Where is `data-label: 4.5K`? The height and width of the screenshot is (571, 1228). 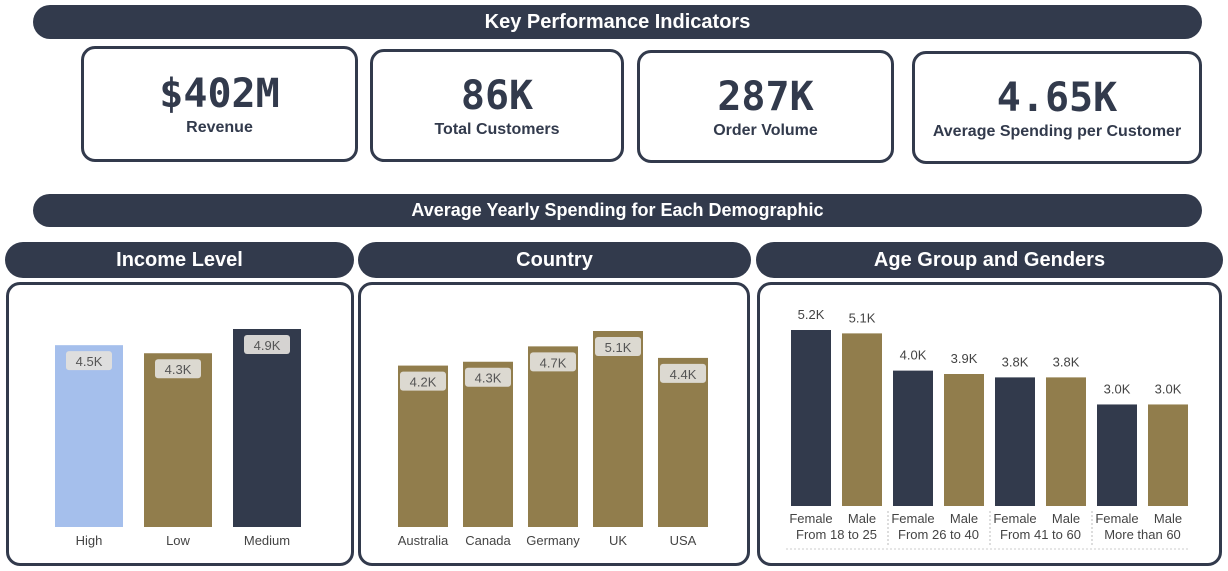
data-label: 4.5K is located at coordinates (89, 361).